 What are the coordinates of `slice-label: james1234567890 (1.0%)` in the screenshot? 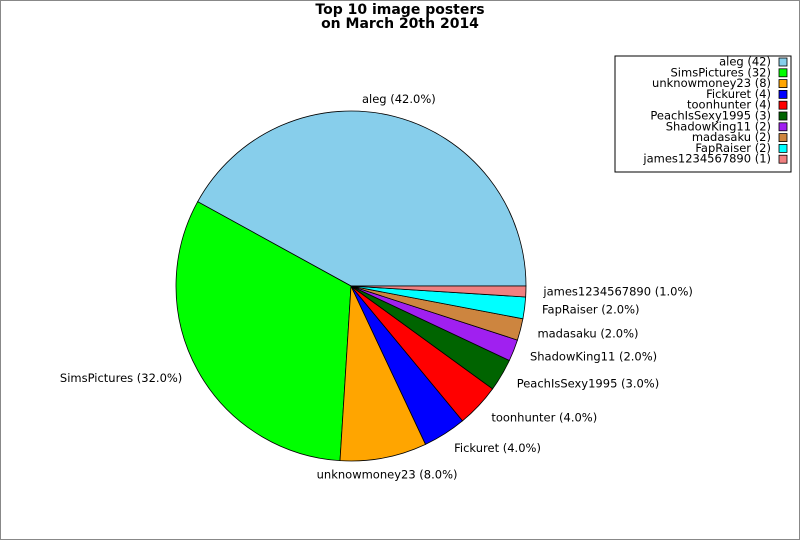 It's located at (617, 292).